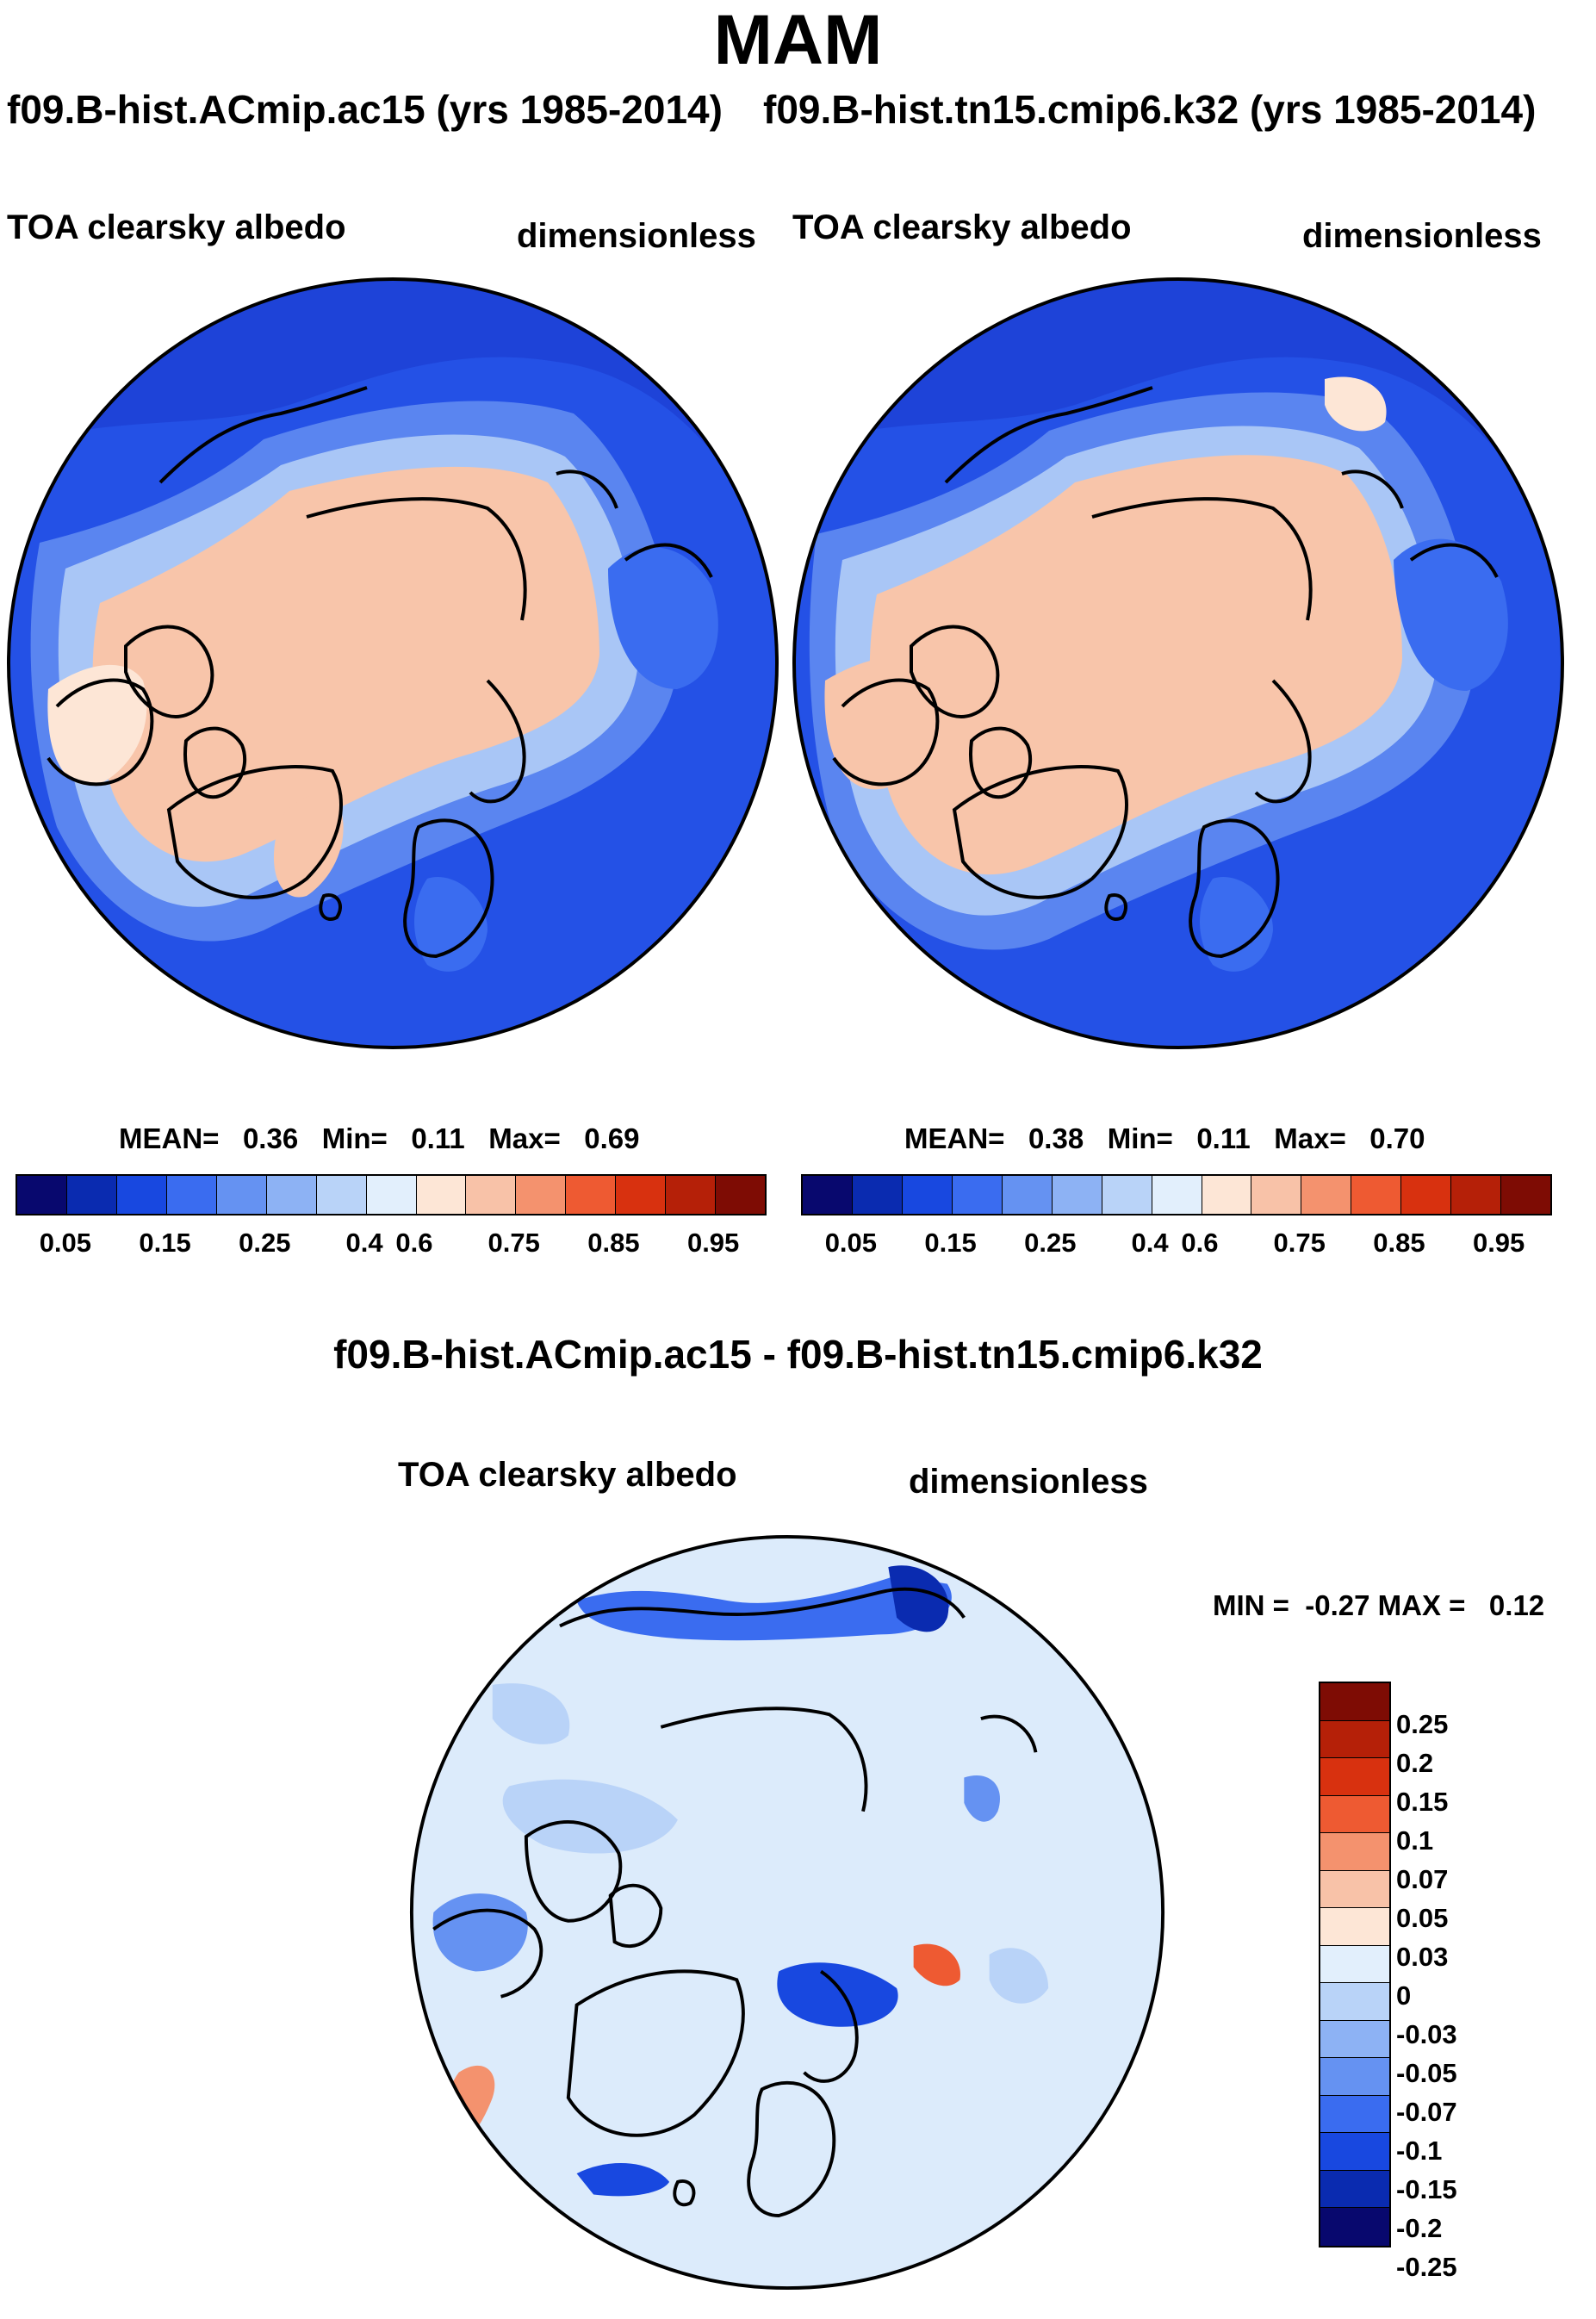 This screenshot has width=1596, height=2319. What do you see at coordinates (65, 1243) in the screenshot?
I see `panel-1-tick: 0.05` at bounding box center [65, 1243].